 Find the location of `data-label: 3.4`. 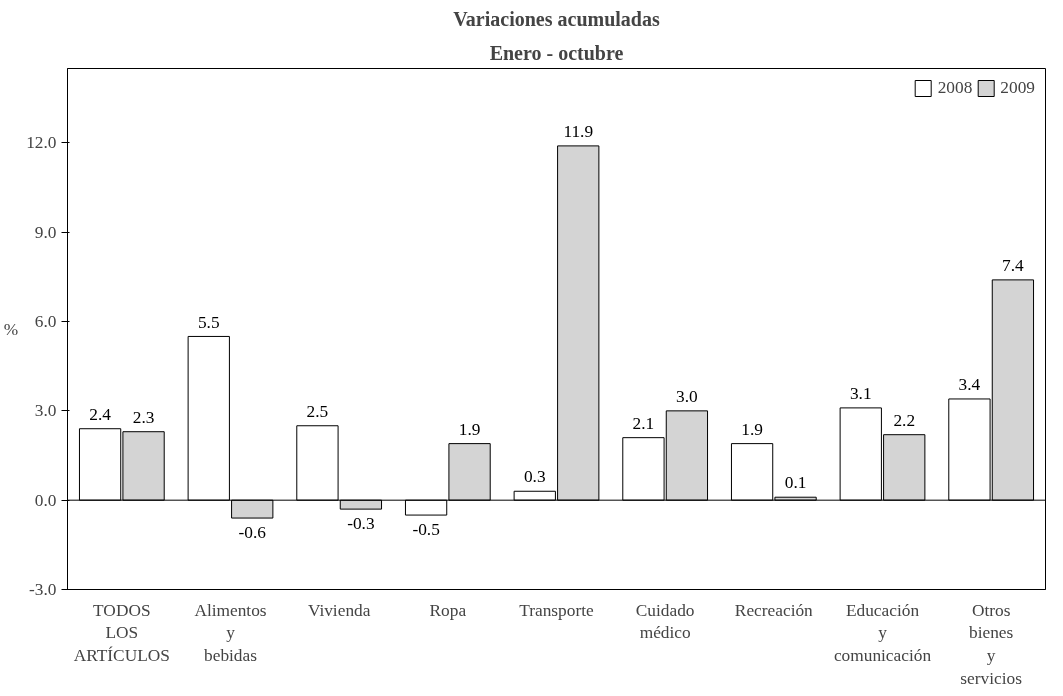

data-label: 3.4 is located at coordinates (969, 385).